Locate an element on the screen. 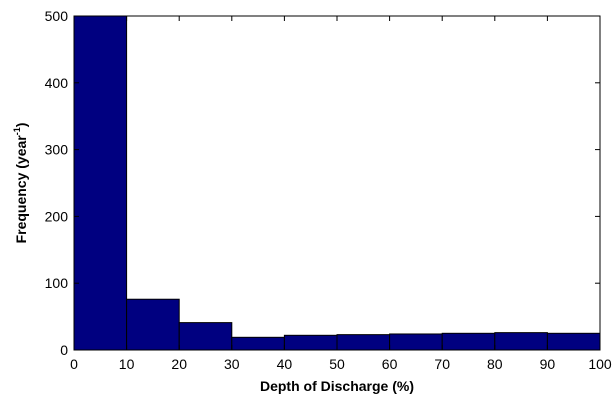 The image size is (616, 403). y-tick-label: 300 is located at coordinates (57, 150).